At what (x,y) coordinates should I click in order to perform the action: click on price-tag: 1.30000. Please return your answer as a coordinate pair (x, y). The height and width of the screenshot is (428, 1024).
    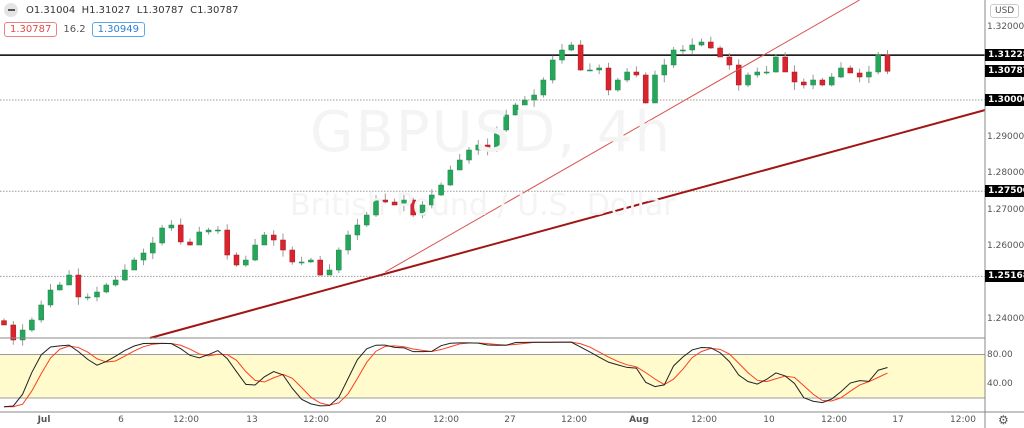
    Looking at the image, I should click on (1004, 100).